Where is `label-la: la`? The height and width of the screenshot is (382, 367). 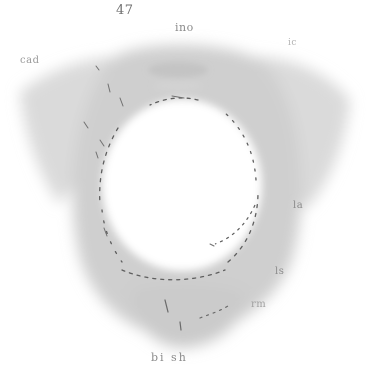
label-la: la is located at coordinates (298, 205).